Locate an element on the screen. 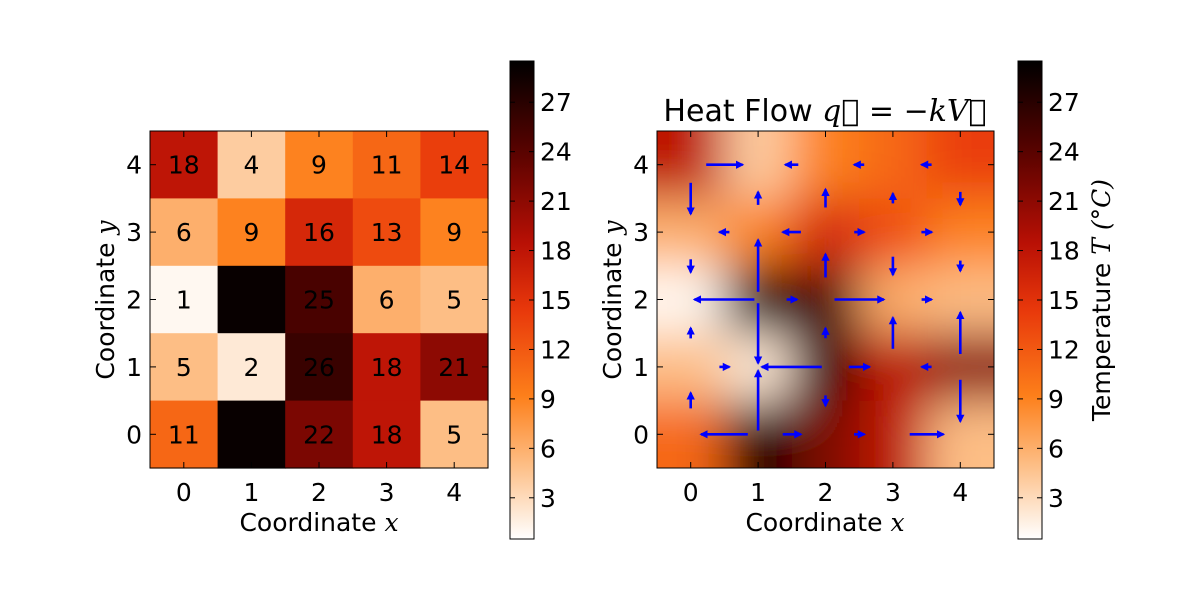 Image resolution: width=1200 pixels, height=600 pixels. cell-value-label: 22 is located at coordinates (319, 434).